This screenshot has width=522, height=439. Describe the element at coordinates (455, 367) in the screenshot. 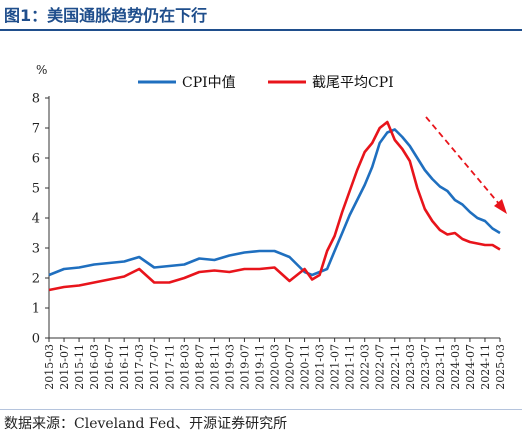

I see `x-tick-label: 2024-03` at that location.